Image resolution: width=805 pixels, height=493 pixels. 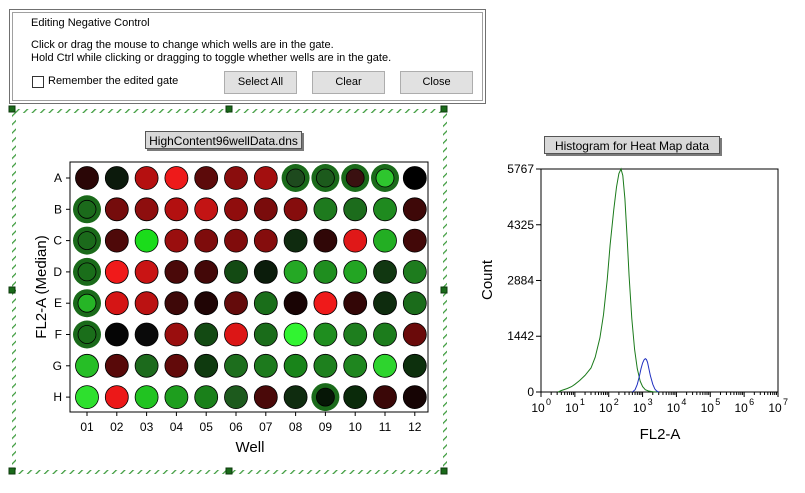 I want to click on well-F02, so click(x=116, y=334).